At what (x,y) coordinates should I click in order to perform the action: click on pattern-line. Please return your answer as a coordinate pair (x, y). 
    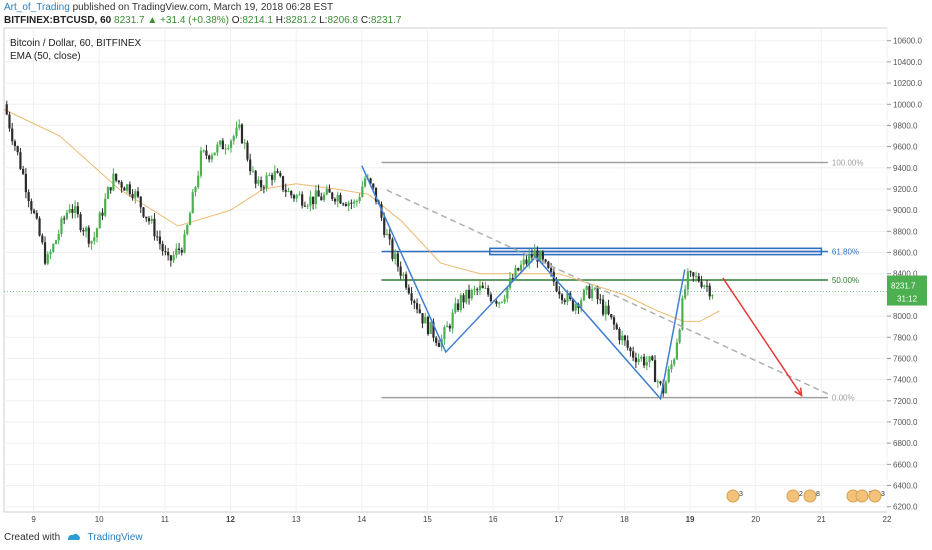
    Looking at the image, I should click on (523, 283).